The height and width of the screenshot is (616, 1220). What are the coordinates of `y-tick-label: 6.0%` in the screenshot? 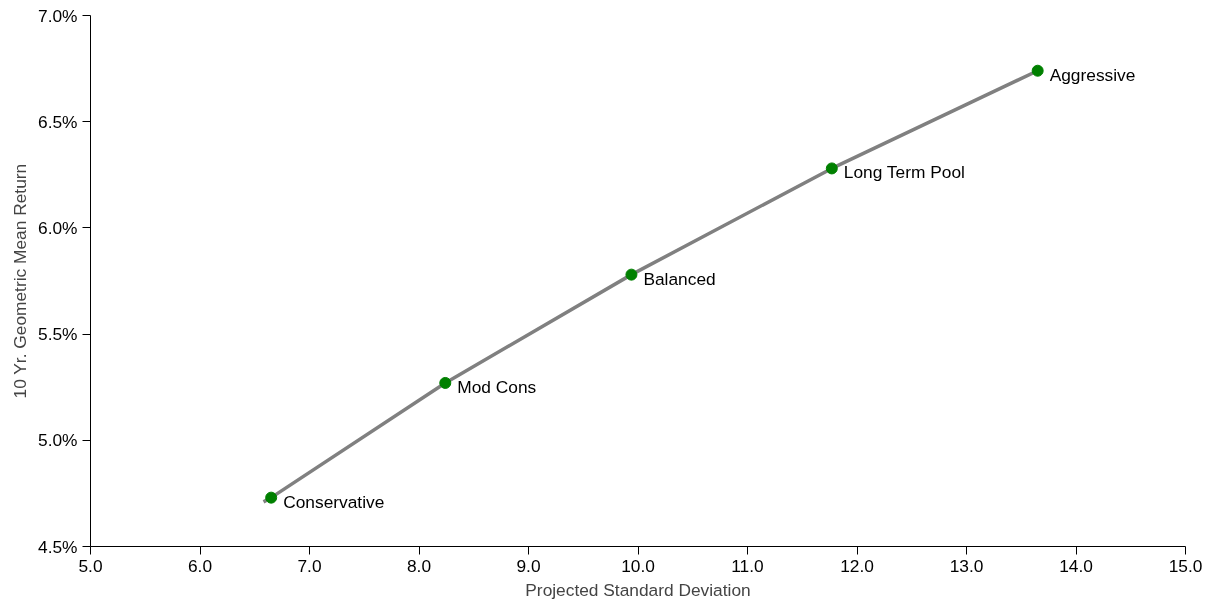 It's located at (58, 227).